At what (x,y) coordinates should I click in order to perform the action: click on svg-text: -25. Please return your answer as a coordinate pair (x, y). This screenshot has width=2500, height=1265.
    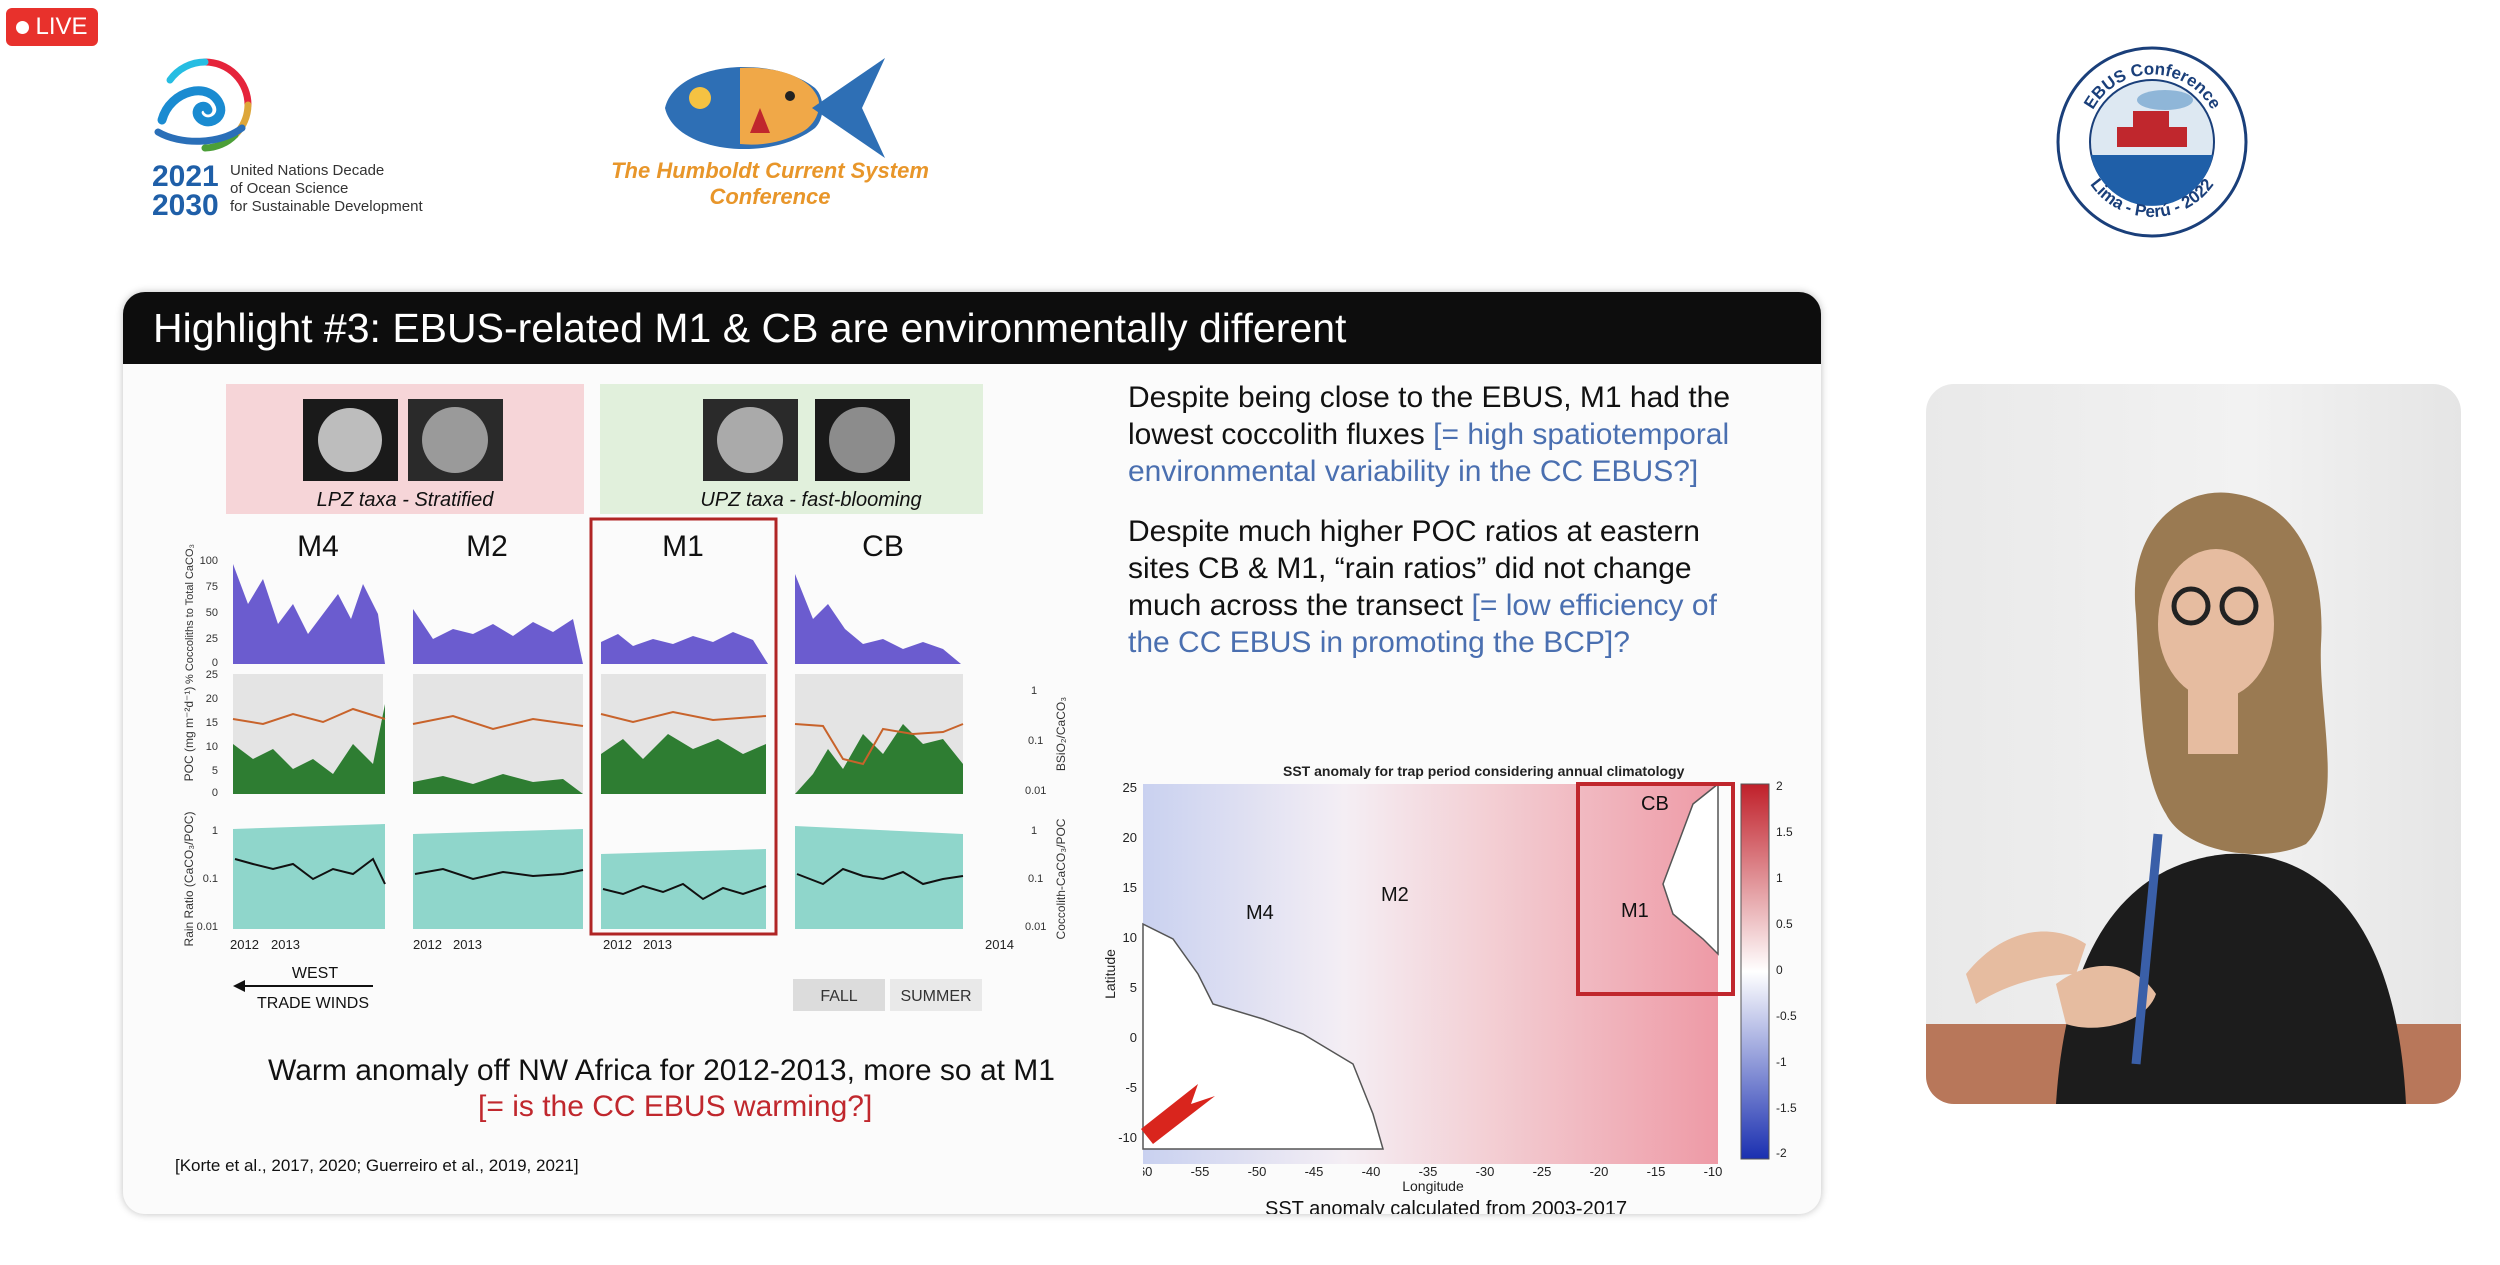
    Looking at the image, I should click on (1542, 1171).